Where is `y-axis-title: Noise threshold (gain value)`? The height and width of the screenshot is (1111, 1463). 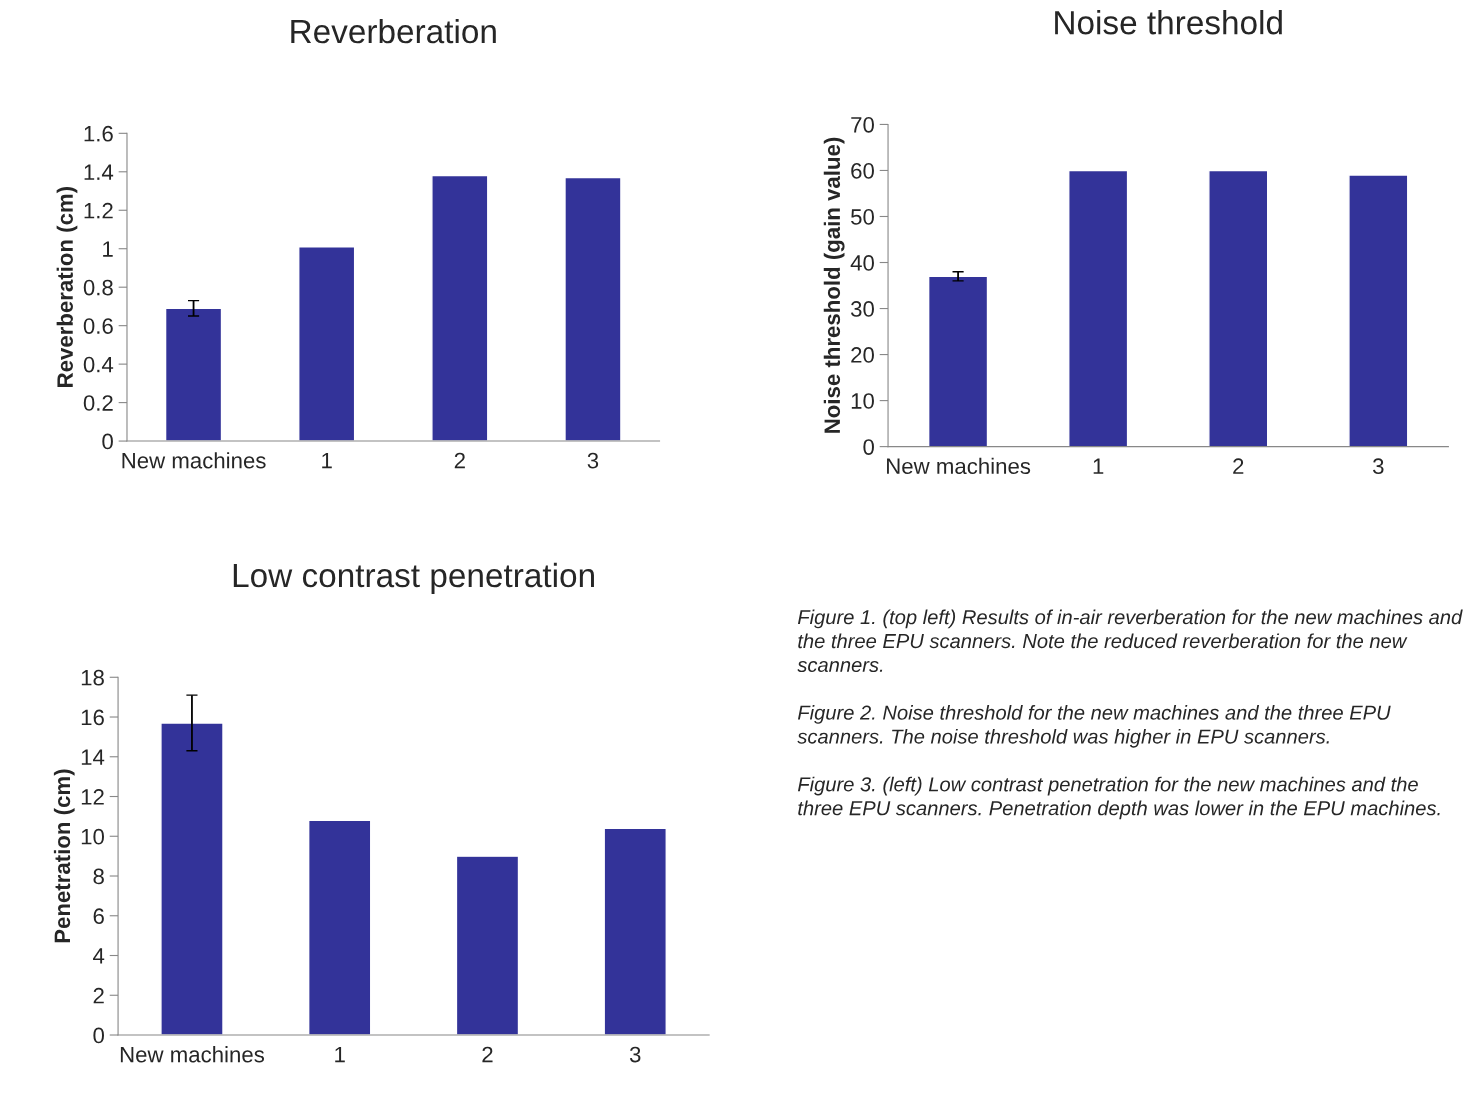 y-axis-title: Noise threshold (gain value) is located at coordinates (834, 285).